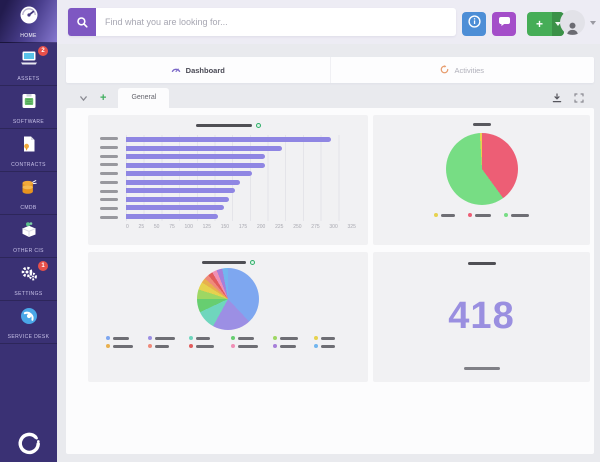 The image size is (600, 462). Describe the element at coordinates (504, 24) in the screenshot. I see `chat-button` at that location.